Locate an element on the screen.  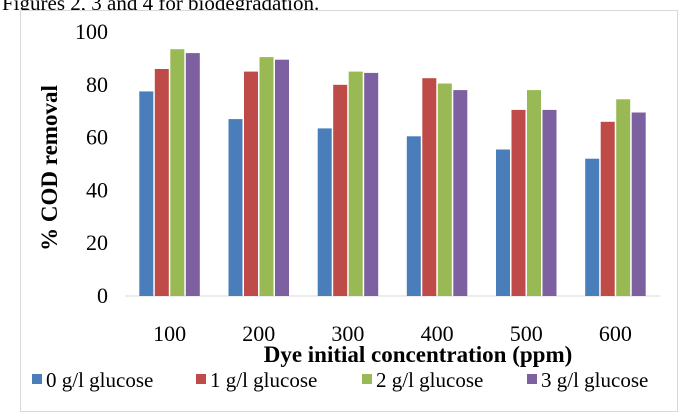
x-tick-label: 100 is located at coordinates (169, 333).